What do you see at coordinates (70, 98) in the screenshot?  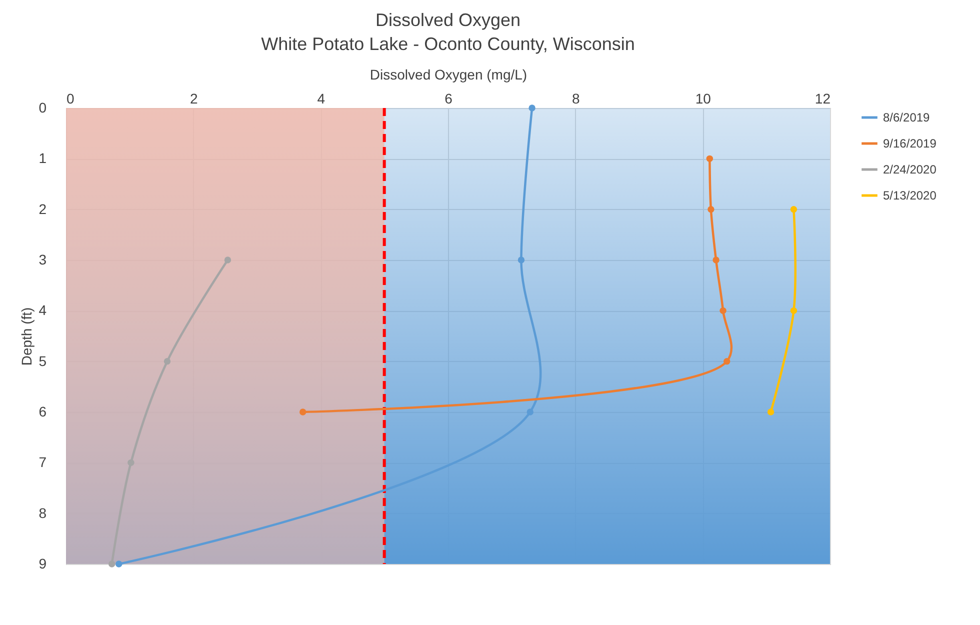 I see `x-tick-label: 0` at bounding box center [70, 98].